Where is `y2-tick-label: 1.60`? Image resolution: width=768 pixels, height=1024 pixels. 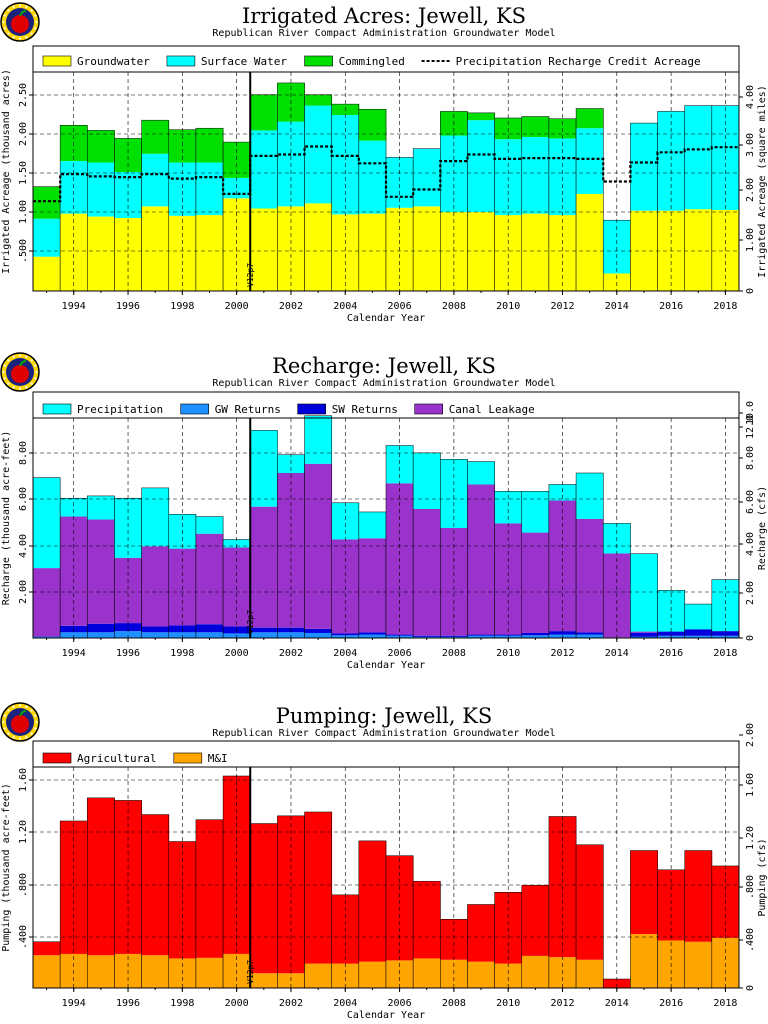 y2-tick-label: 1.60 is located at coordinates (750, 785).